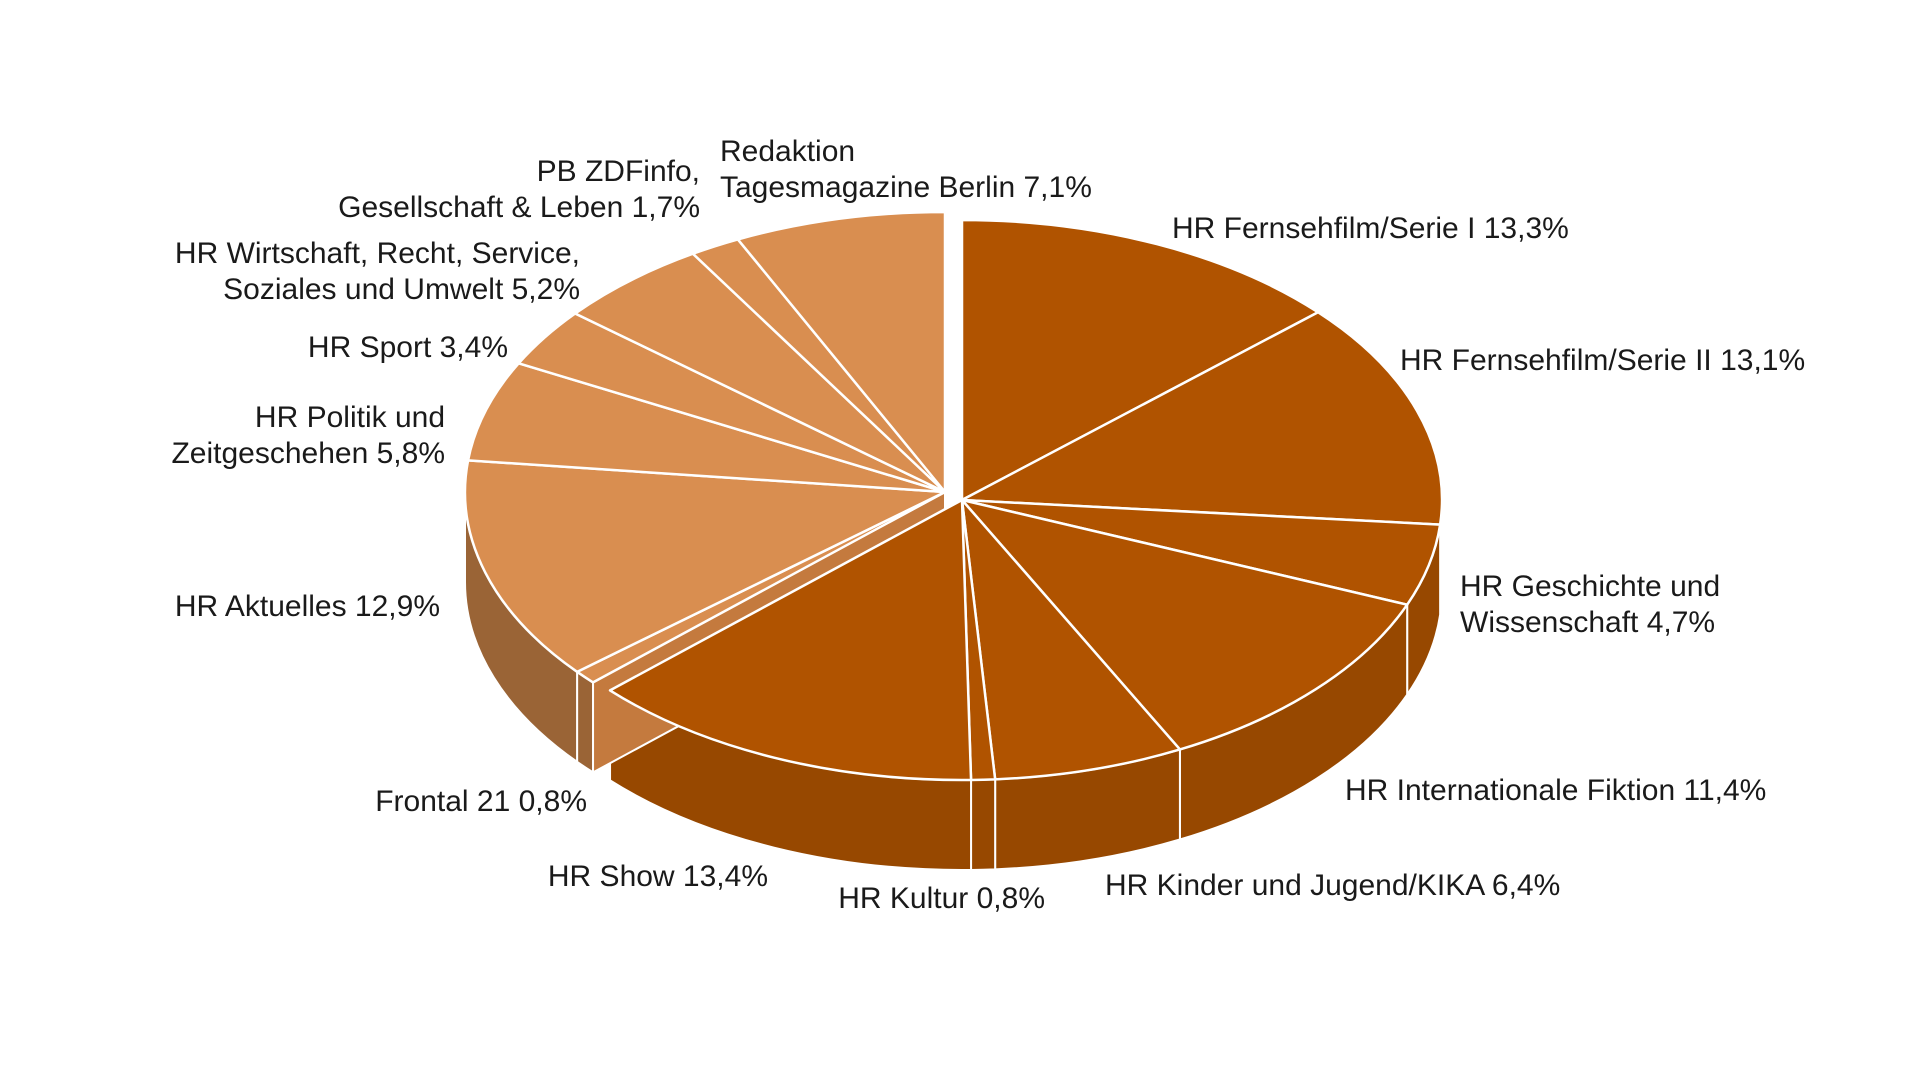 This screenshot has height=1080, width=1920. I want to click on slice-label-line: PB ZDFinfo,, so click(618, 171).